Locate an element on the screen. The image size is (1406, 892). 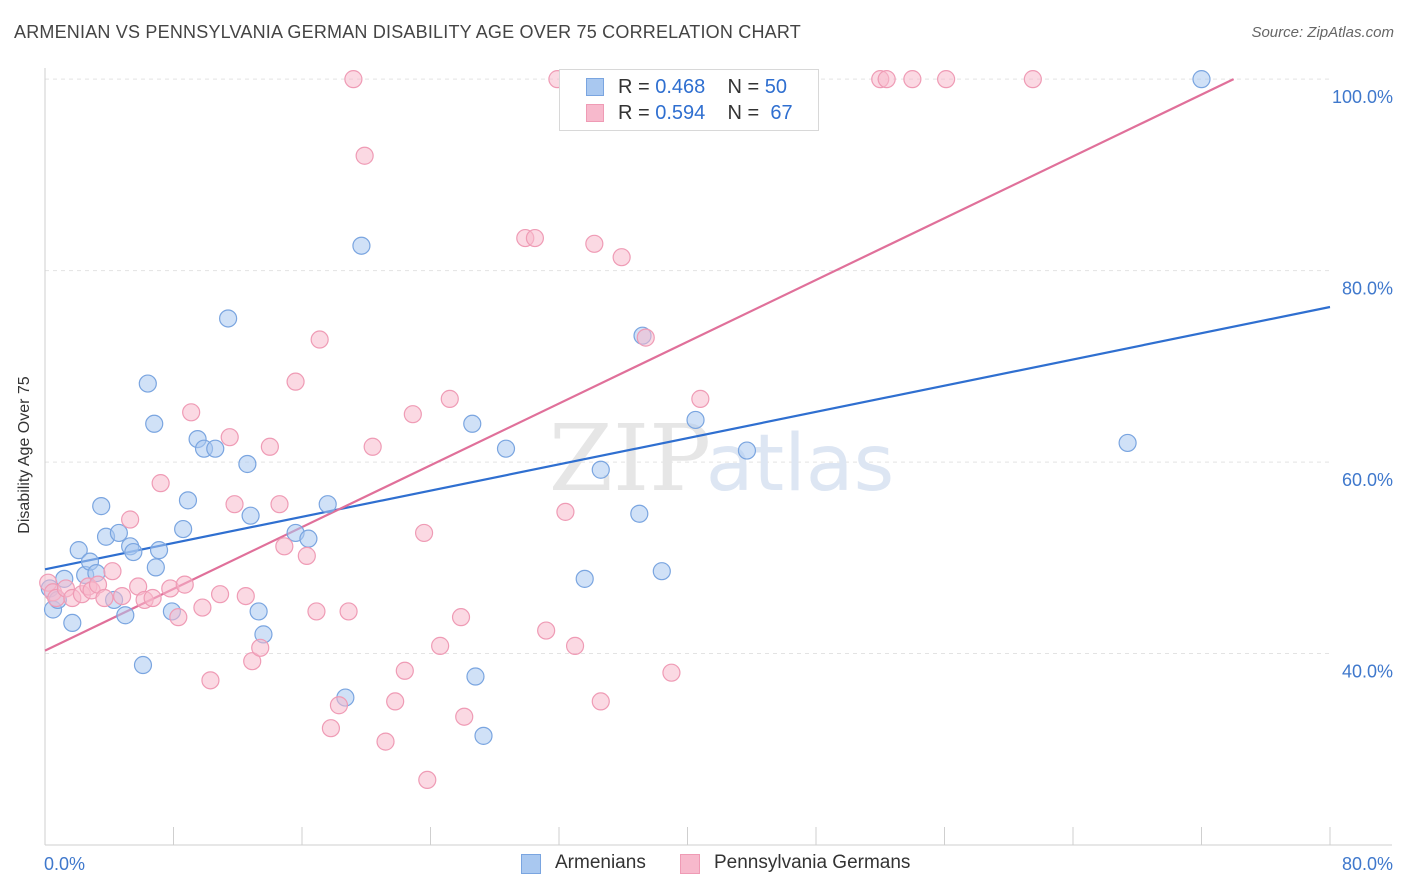
legend-swatch-blue is located at coordinates (595, 87).